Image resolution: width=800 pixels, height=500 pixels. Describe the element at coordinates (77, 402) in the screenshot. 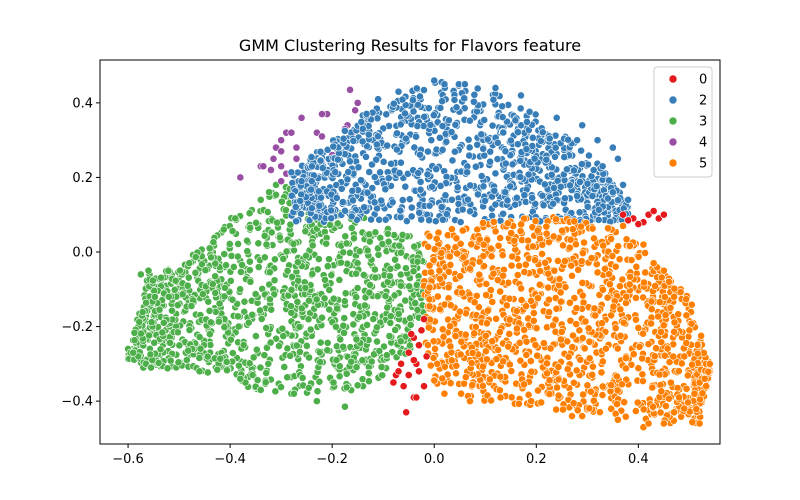

I see `y-tick-label: −0.4` at that location.